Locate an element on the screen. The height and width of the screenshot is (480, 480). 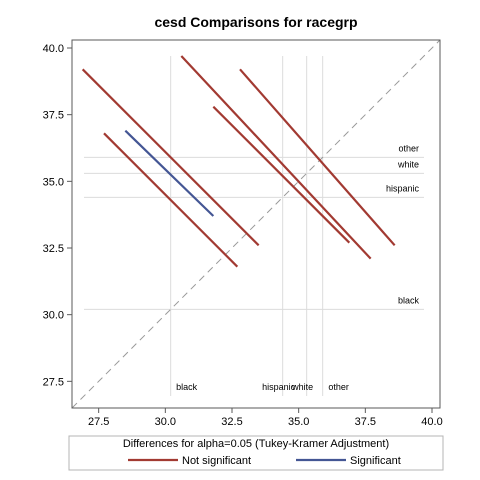
group-xlabel-other: other is located at coordinates (338, 387).